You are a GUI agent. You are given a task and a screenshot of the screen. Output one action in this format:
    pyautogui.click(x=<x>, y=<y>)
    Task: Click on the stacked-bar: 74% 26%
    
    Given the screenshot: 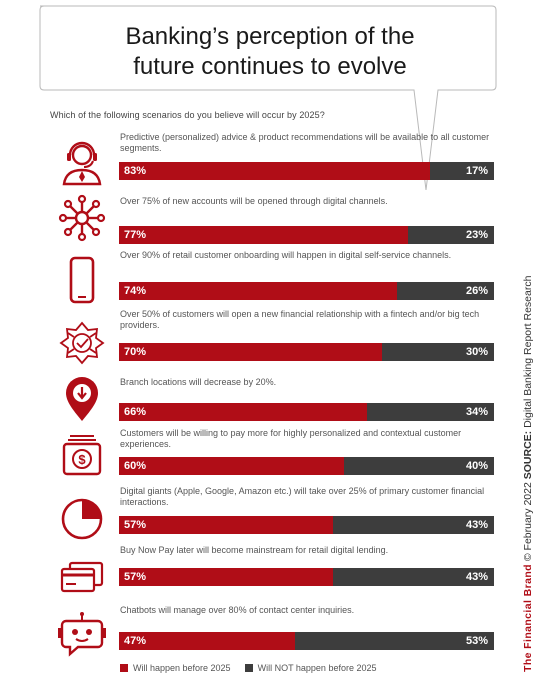 What is the action you would take?
    pyautogui.click(x=306, y=291)
    